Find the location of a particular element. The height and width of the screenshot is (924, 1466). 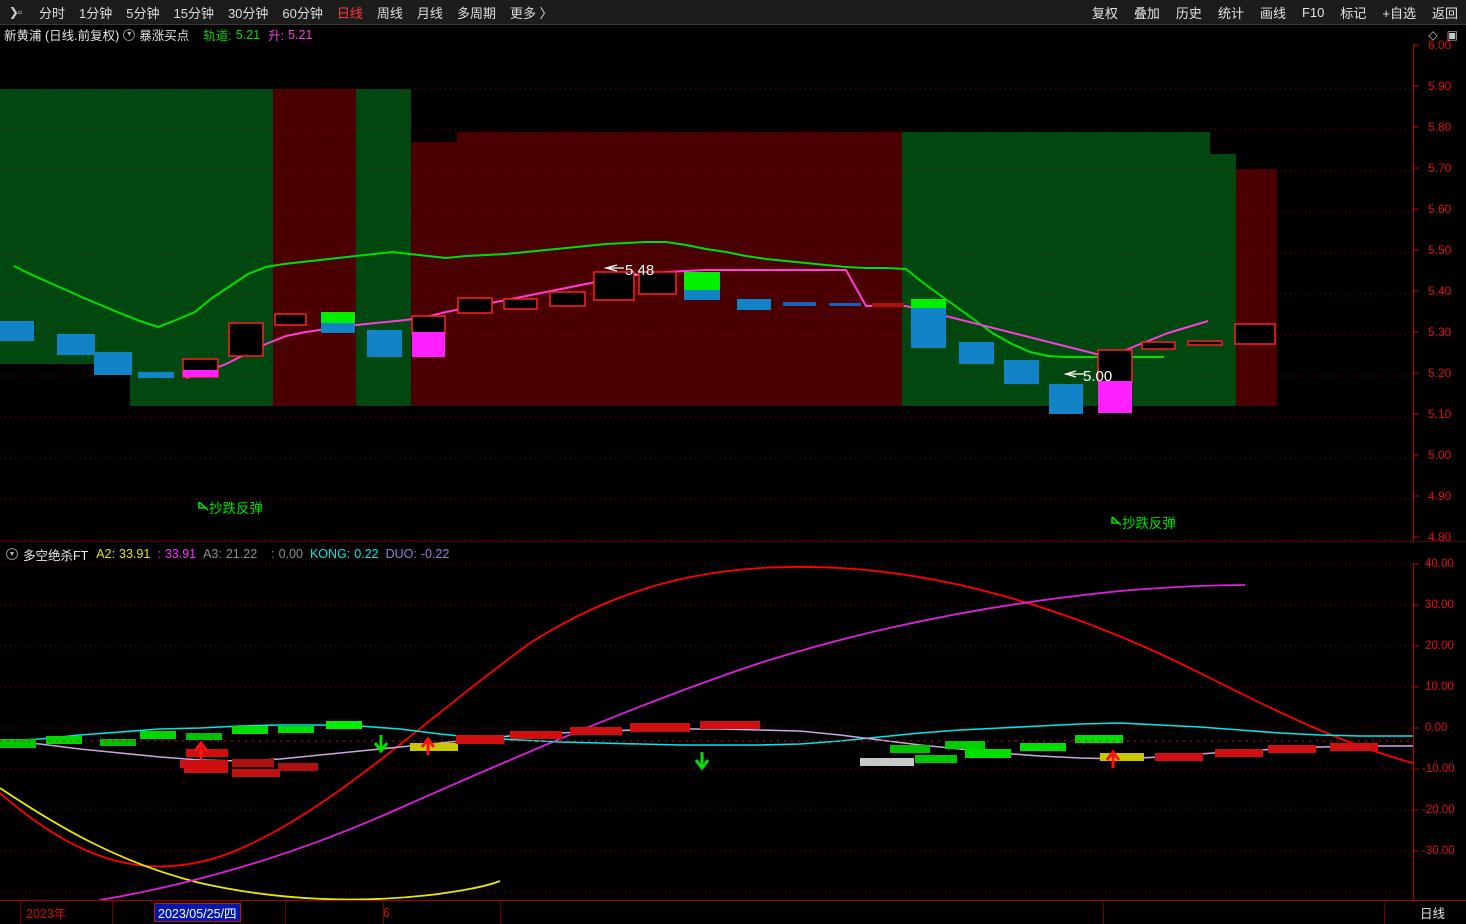

period-weekly: 周线 is located at coordinates (389, 13).